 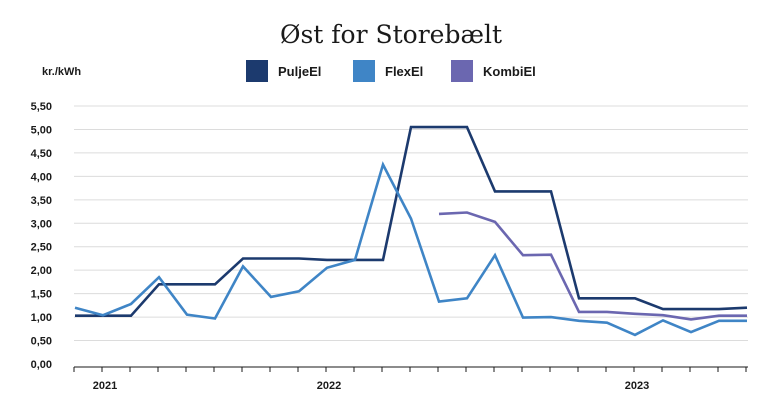 What do you see at coordinates (41, 365) in the screenshot?
I see `y-tick-label: 0,00` at bounding box center [41, 365].